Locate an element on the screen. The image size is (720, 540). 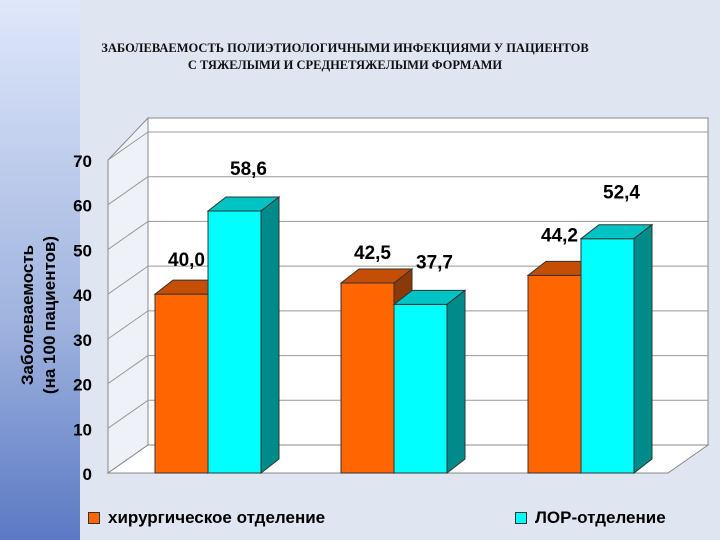
chart-side-wall is located at coordinates (128, 295).